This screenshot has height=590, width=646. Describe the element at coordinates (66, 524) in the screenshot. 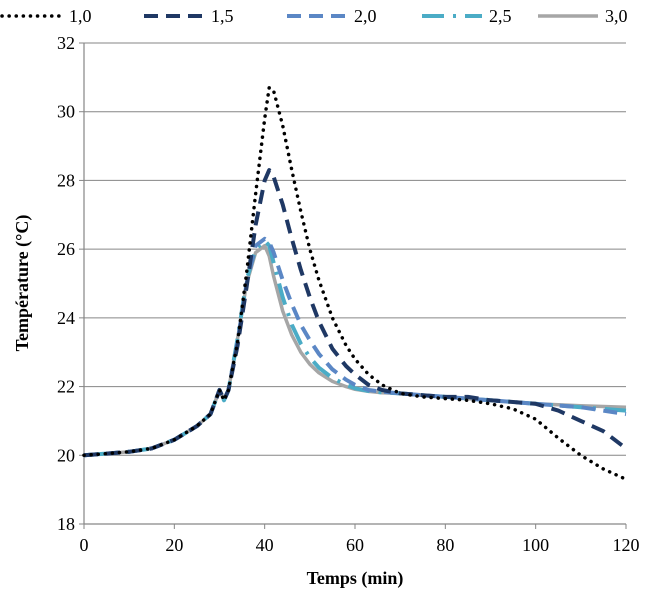

I see `y-tick-label: 18` at that location.